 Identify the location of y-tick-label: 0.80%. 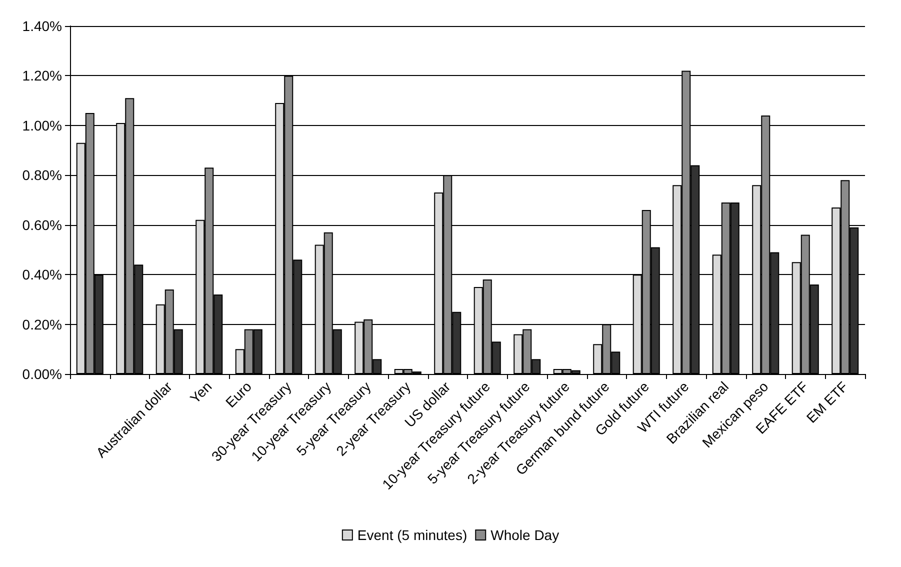
(42, 175).